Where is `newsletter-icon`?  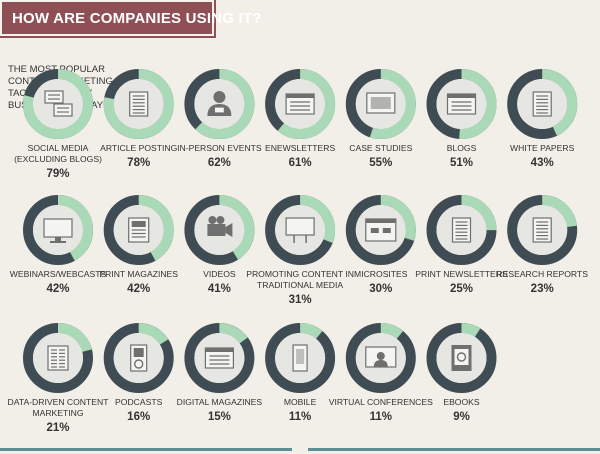 newsletter-icon is located at coordinates (461, 230).